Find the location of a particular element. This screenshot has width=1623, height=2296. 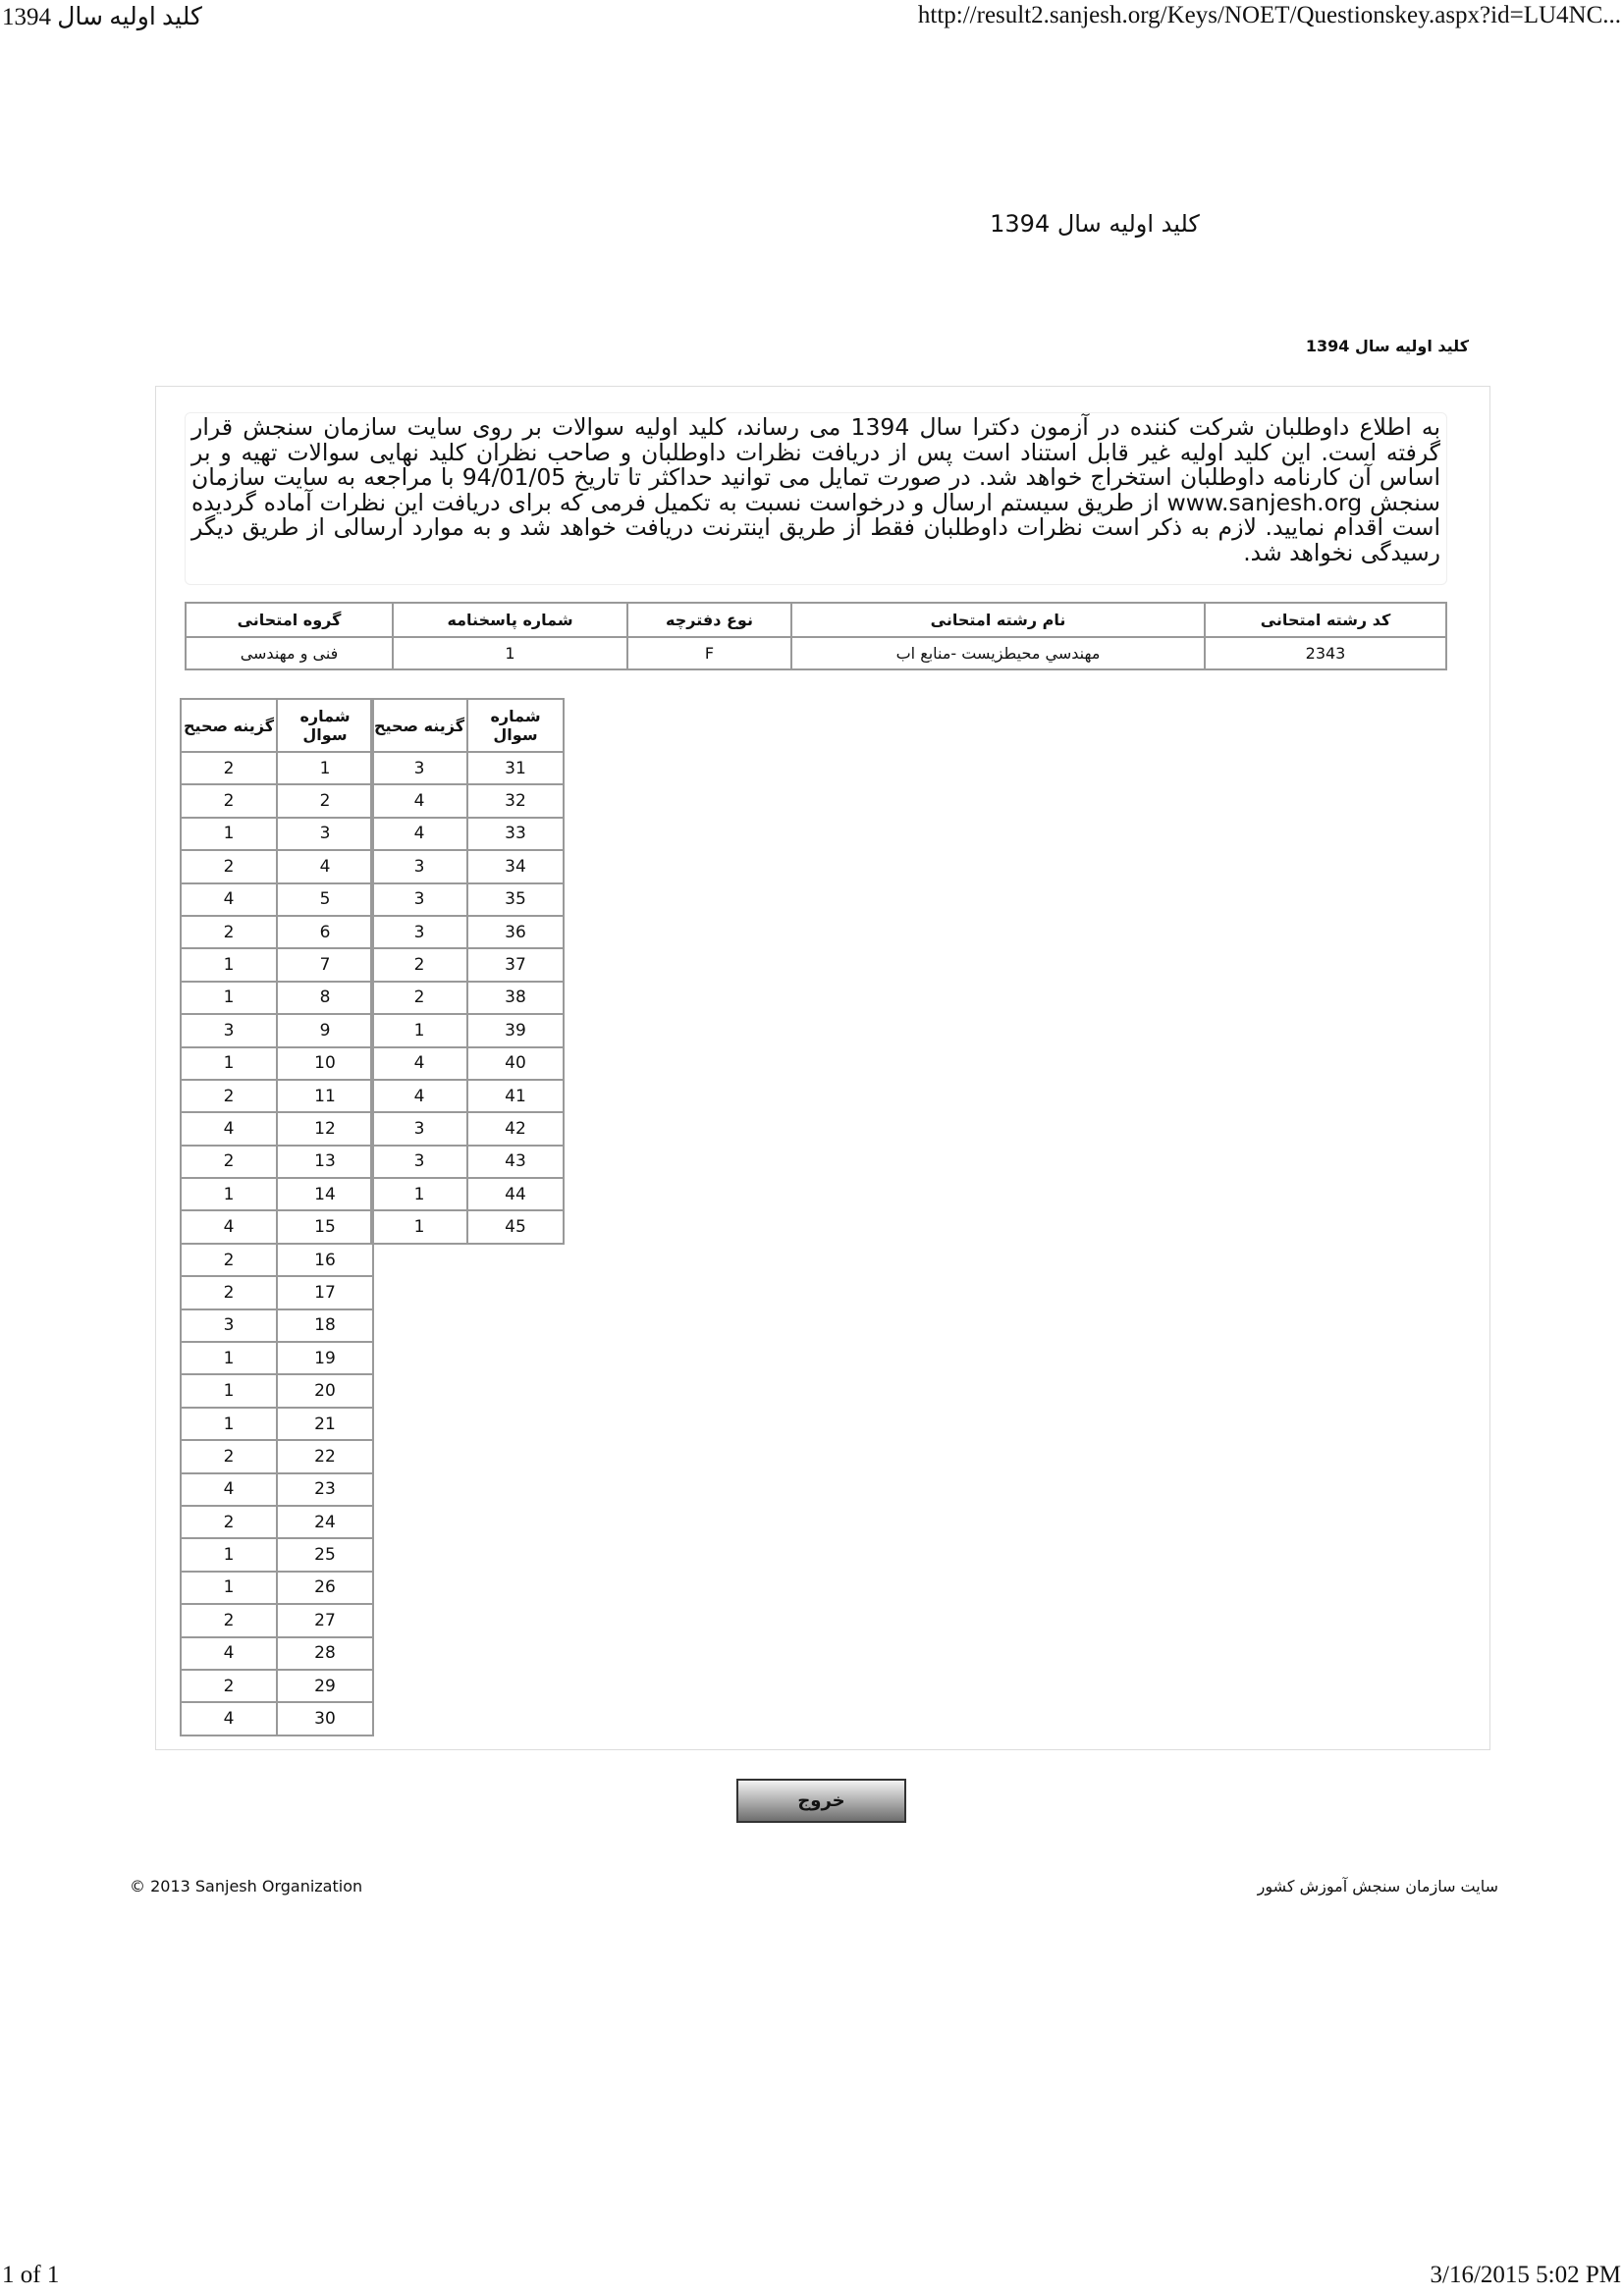

answer-row: 42 3 is located at coordinates (467, 1129).